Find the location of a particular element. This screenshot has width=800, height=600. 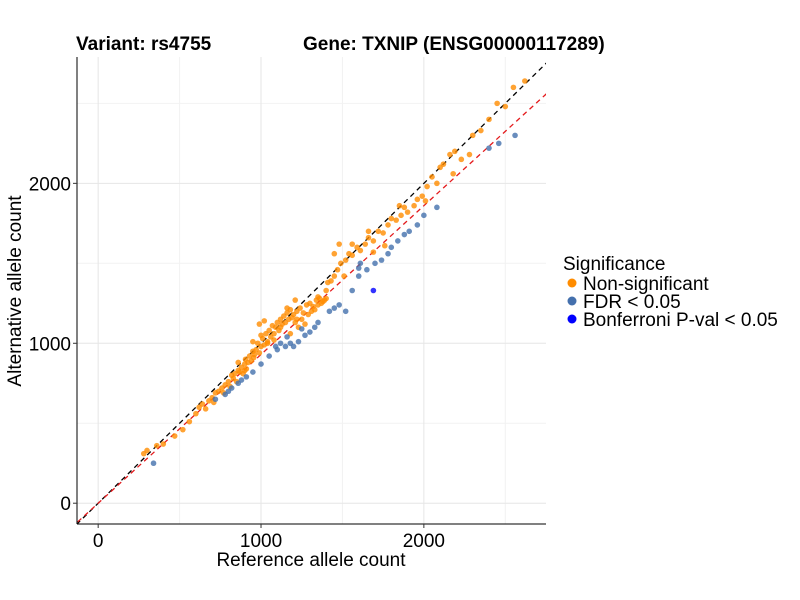

chart-title-variant: Variant: rs4755 is located at coordinates (144, 44).